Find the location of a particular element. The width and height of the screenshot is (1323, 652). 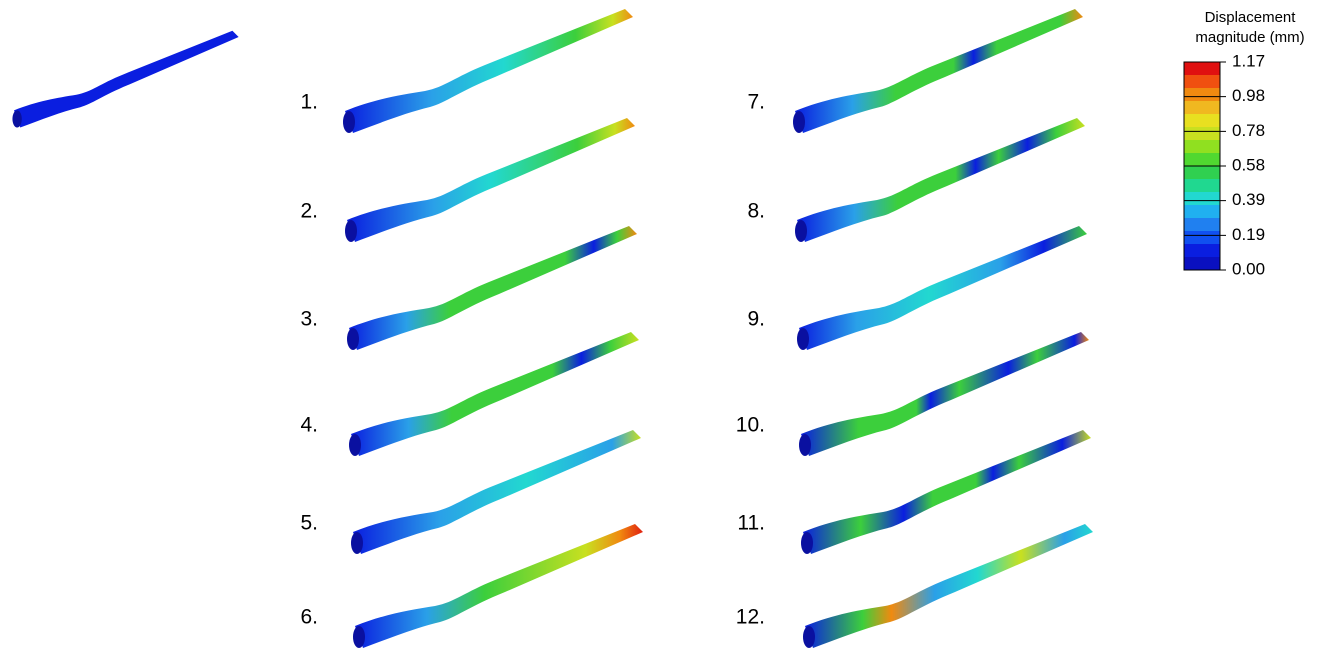

mode-label: 8. is located at coordinates (756, 211).